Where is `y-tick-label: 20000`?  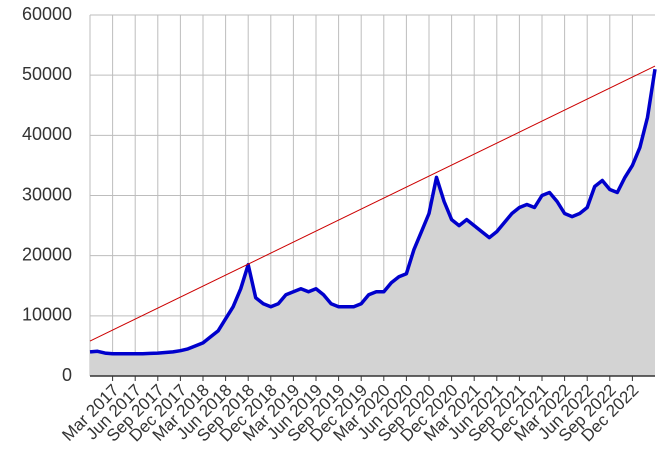 y-tick-label: 20000 is located at coordinates (47, 254).